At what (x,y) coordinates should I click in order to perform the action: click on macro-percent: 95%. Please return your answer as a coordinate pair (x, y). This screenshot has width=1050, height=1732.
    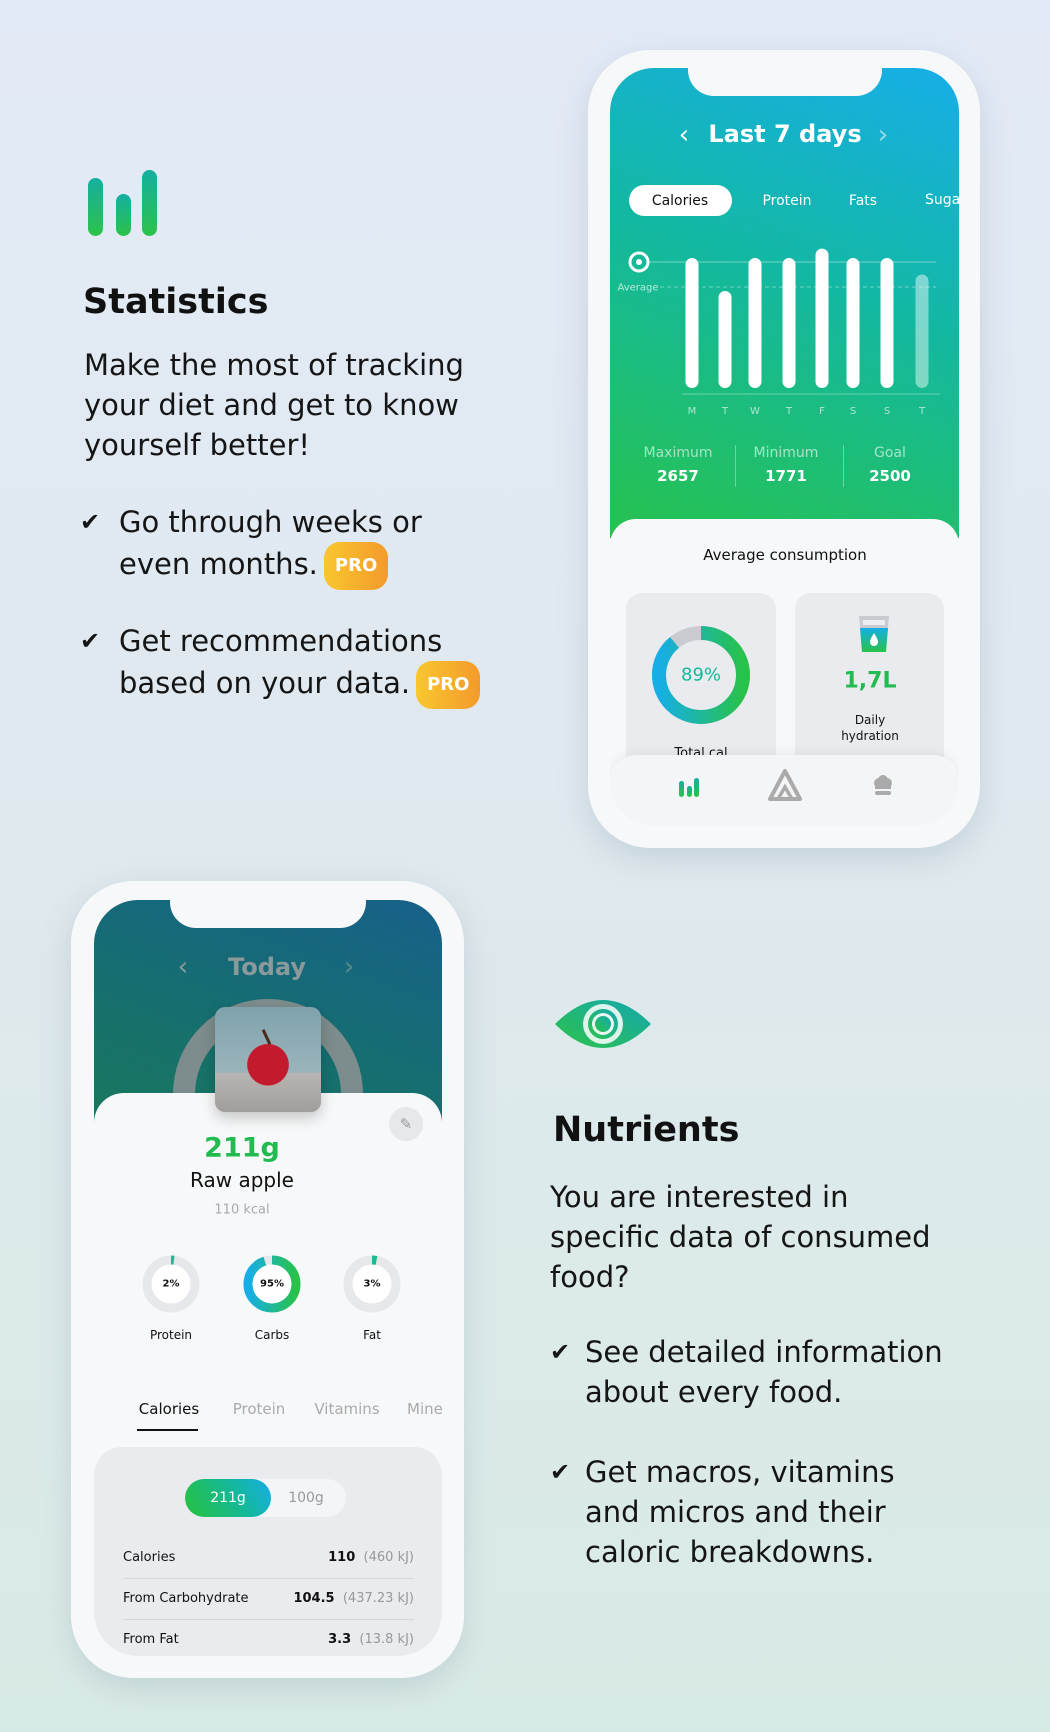
    Looking at the image, I should click on (272, 1284).